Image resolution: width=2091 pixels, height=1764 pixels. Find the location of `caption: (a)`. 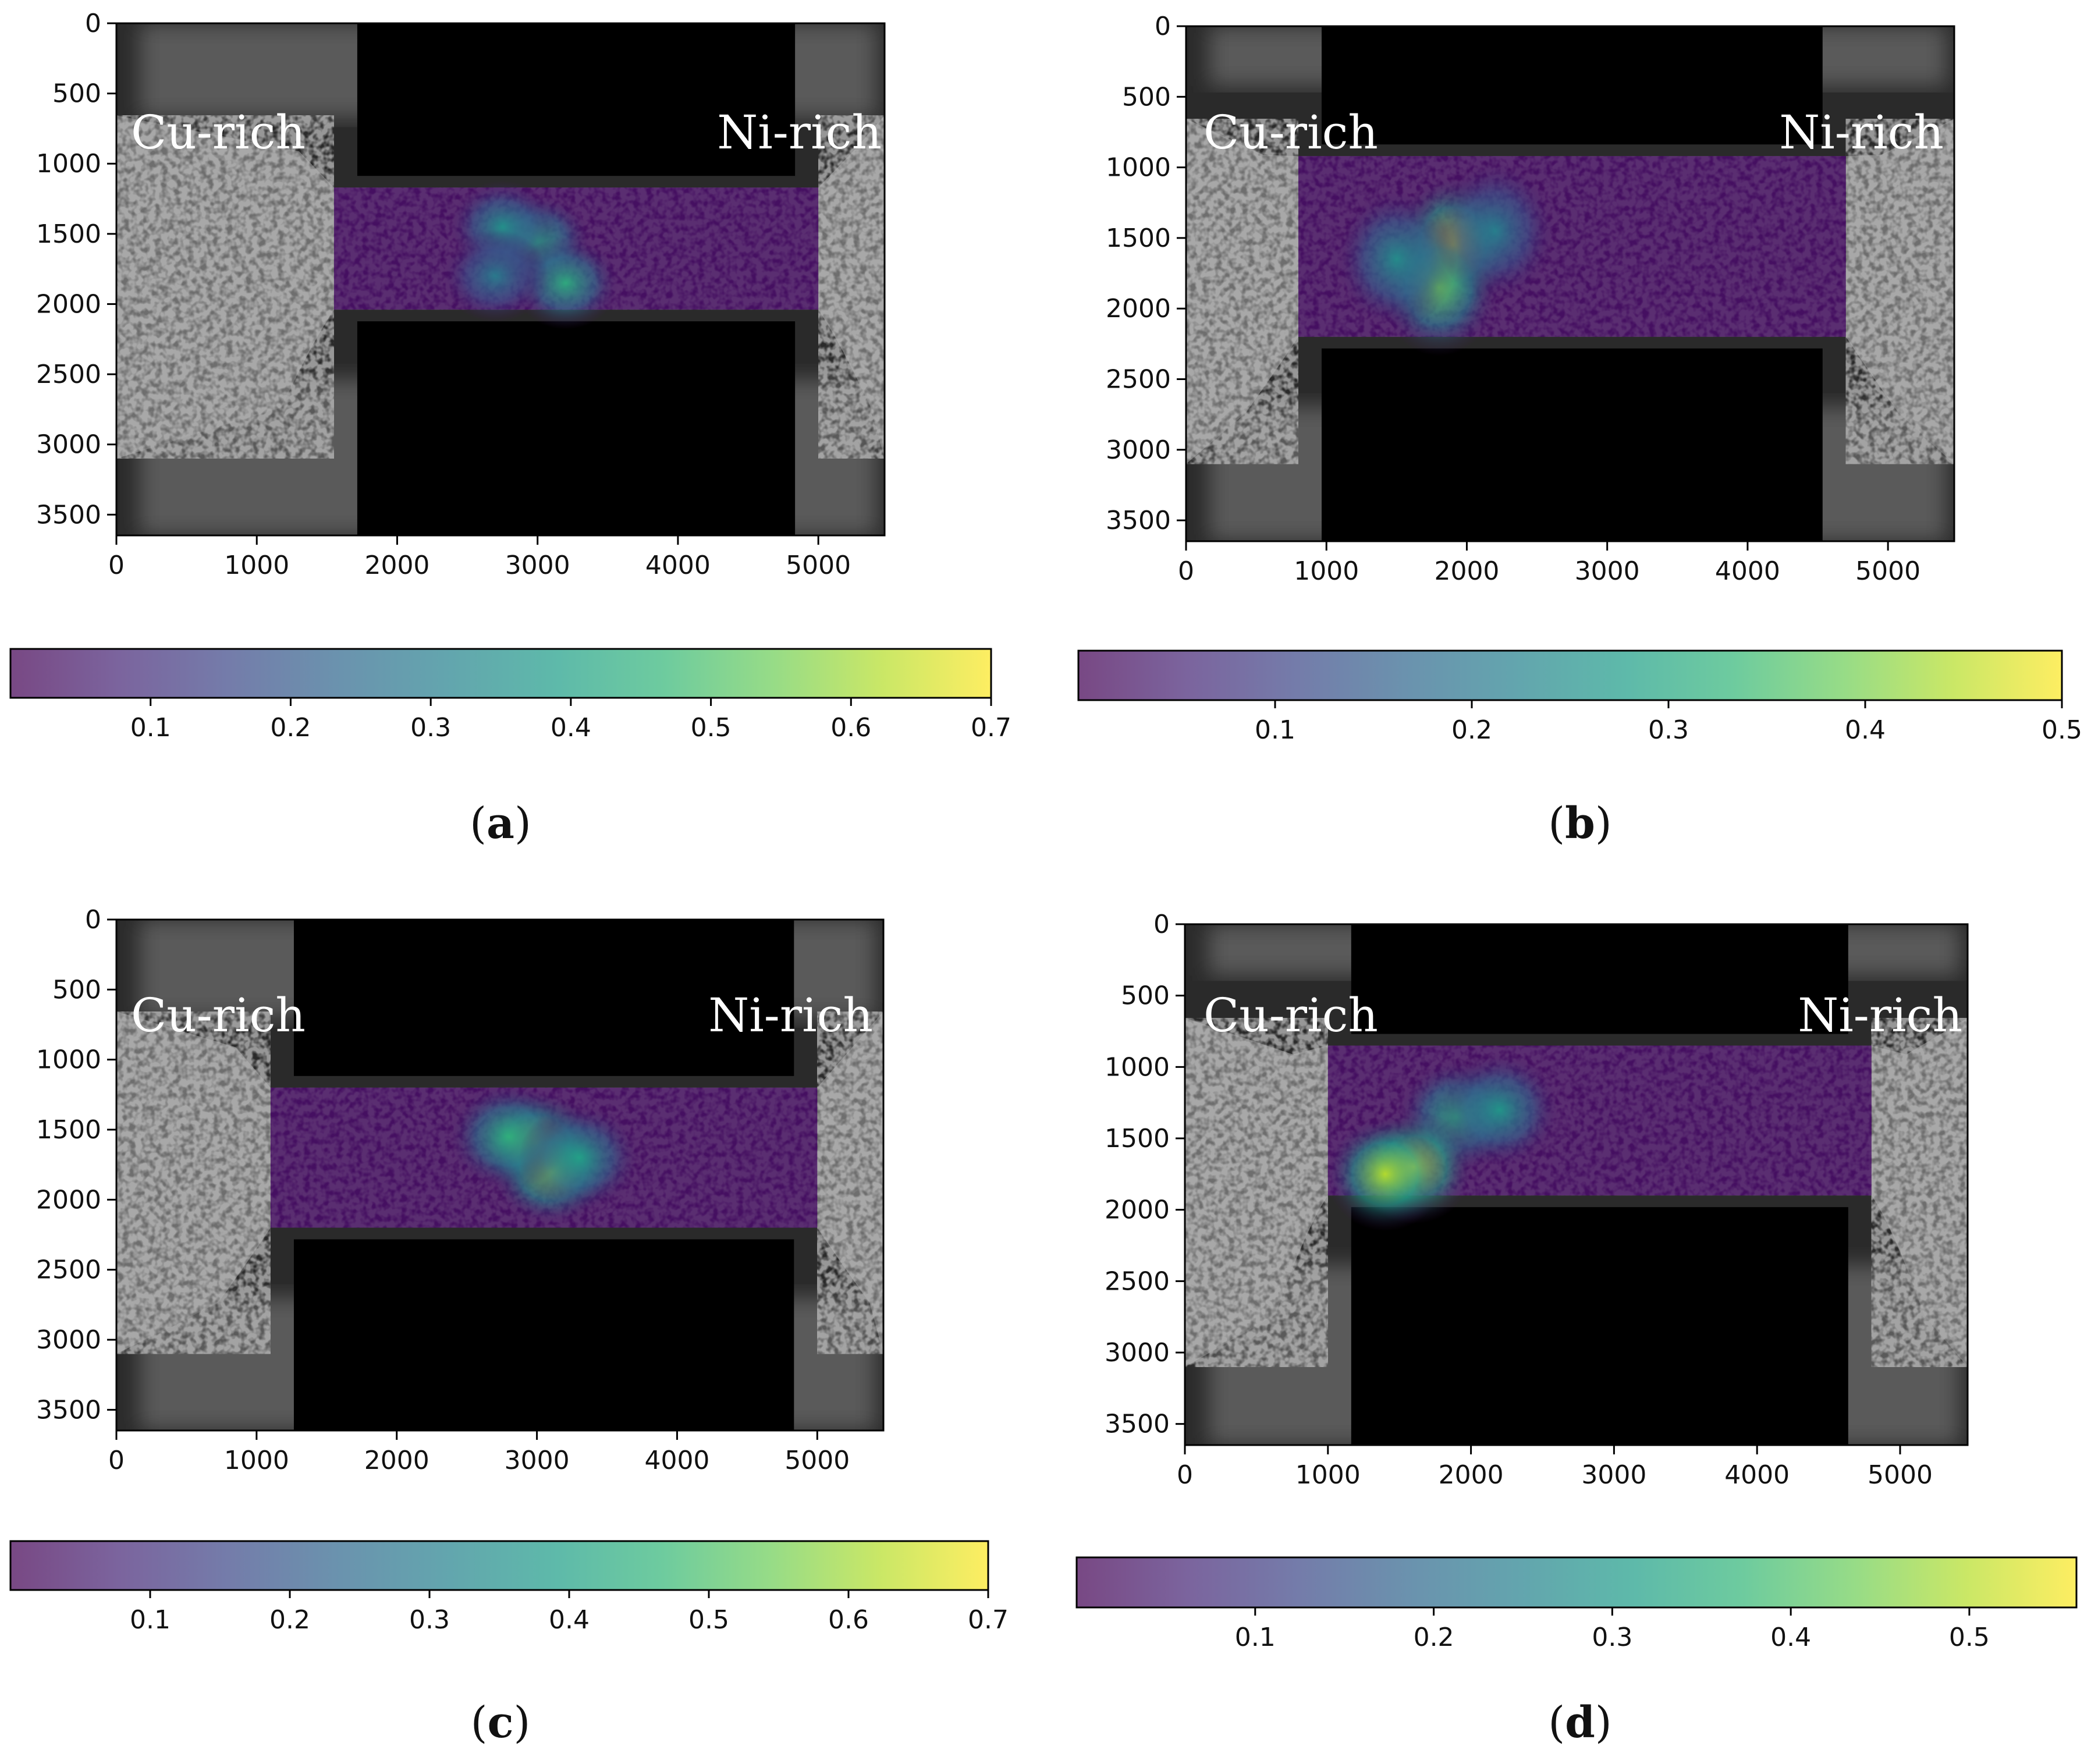

caption: (a) is located at coordinates (500, 823).